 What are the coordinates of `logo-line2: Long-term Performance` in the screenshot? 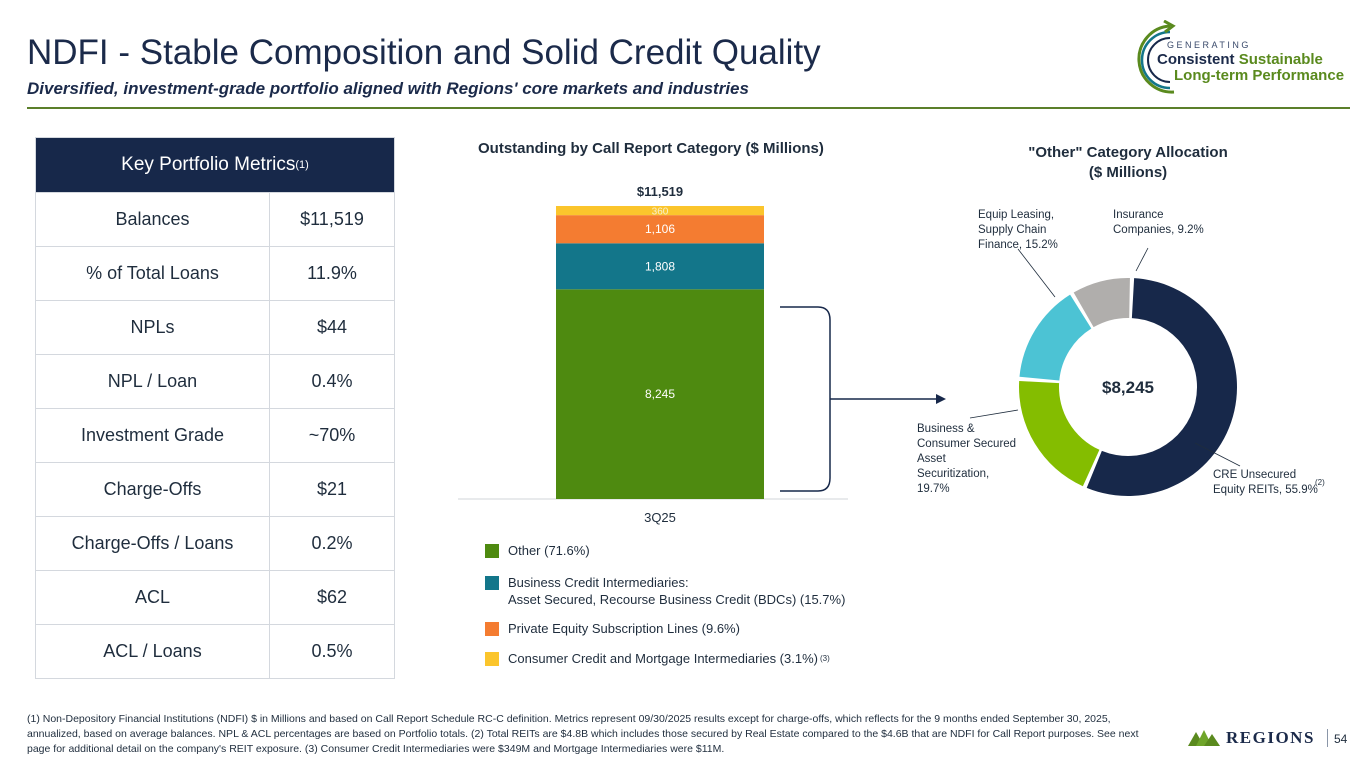 It's located at (1259, 75).